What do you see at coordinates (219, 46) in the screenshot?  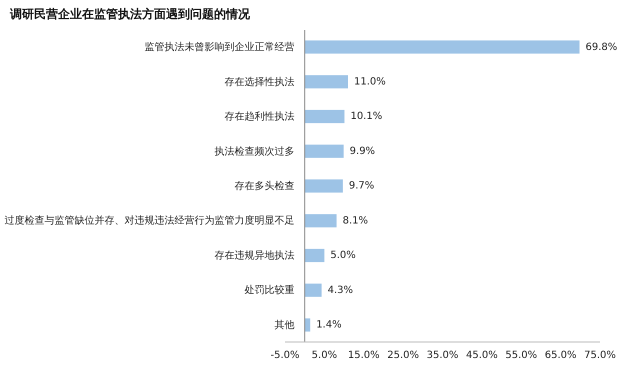 I see `y-tick-label: 监管执法未曾影响到企业正常经营` at bounding box center [219, 46].